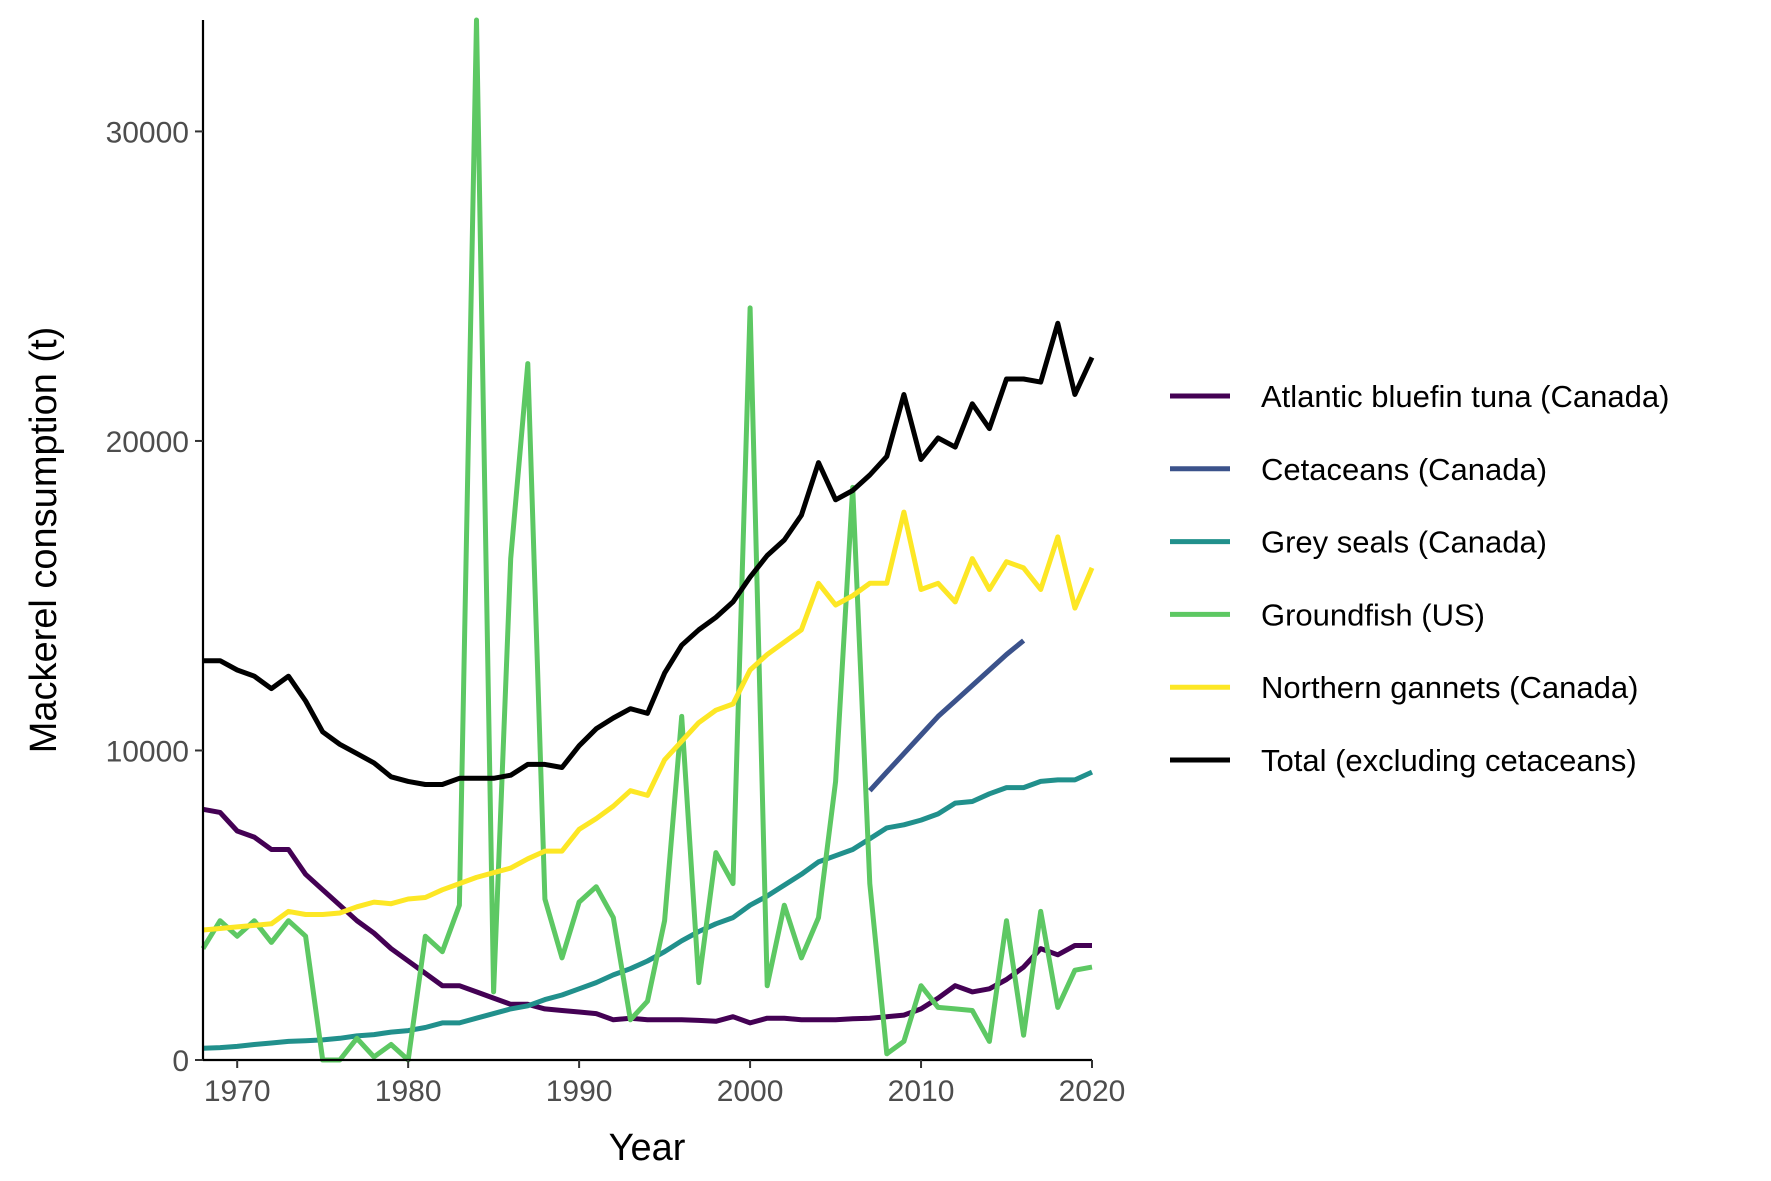 The width and height of the screenshot is (1771, 1181). Describe the element at coordinates (147, 442) in the screenshot. I see `y-tick-label-20000: 20000` at that location.